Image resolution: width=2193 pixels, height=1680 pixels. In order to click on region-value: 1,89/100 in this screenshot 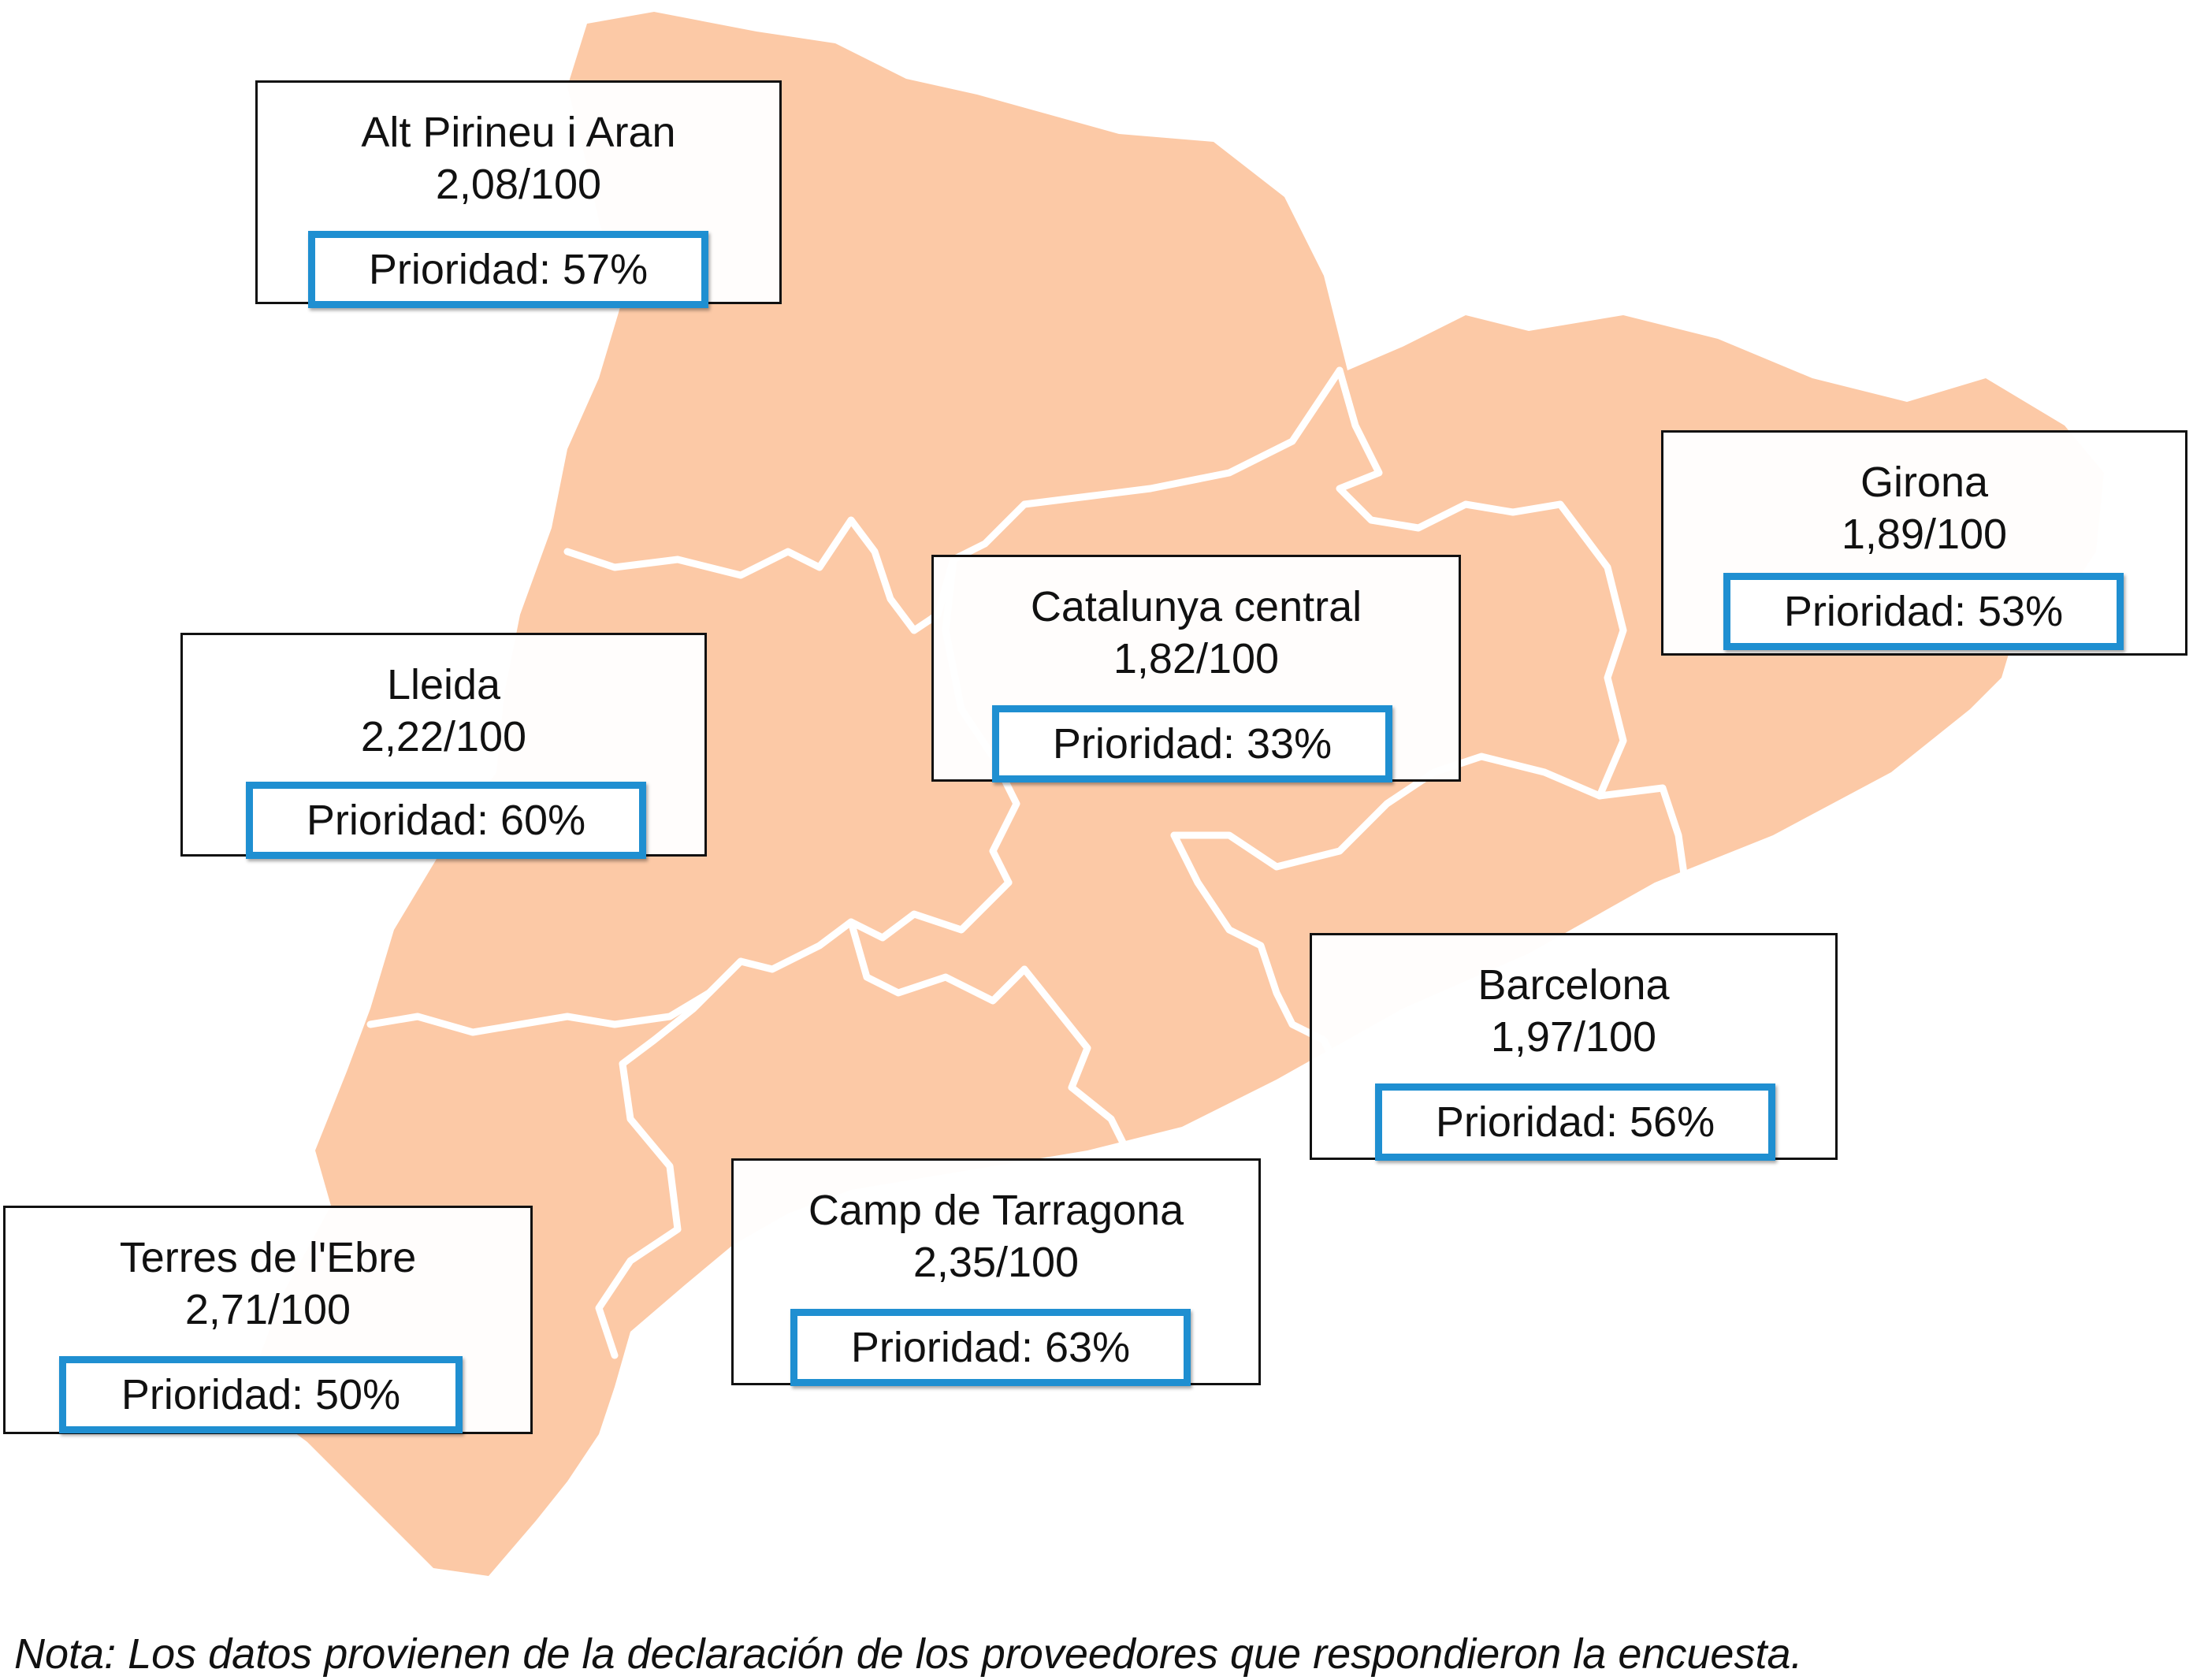, I will do `click(1924, 534)`.